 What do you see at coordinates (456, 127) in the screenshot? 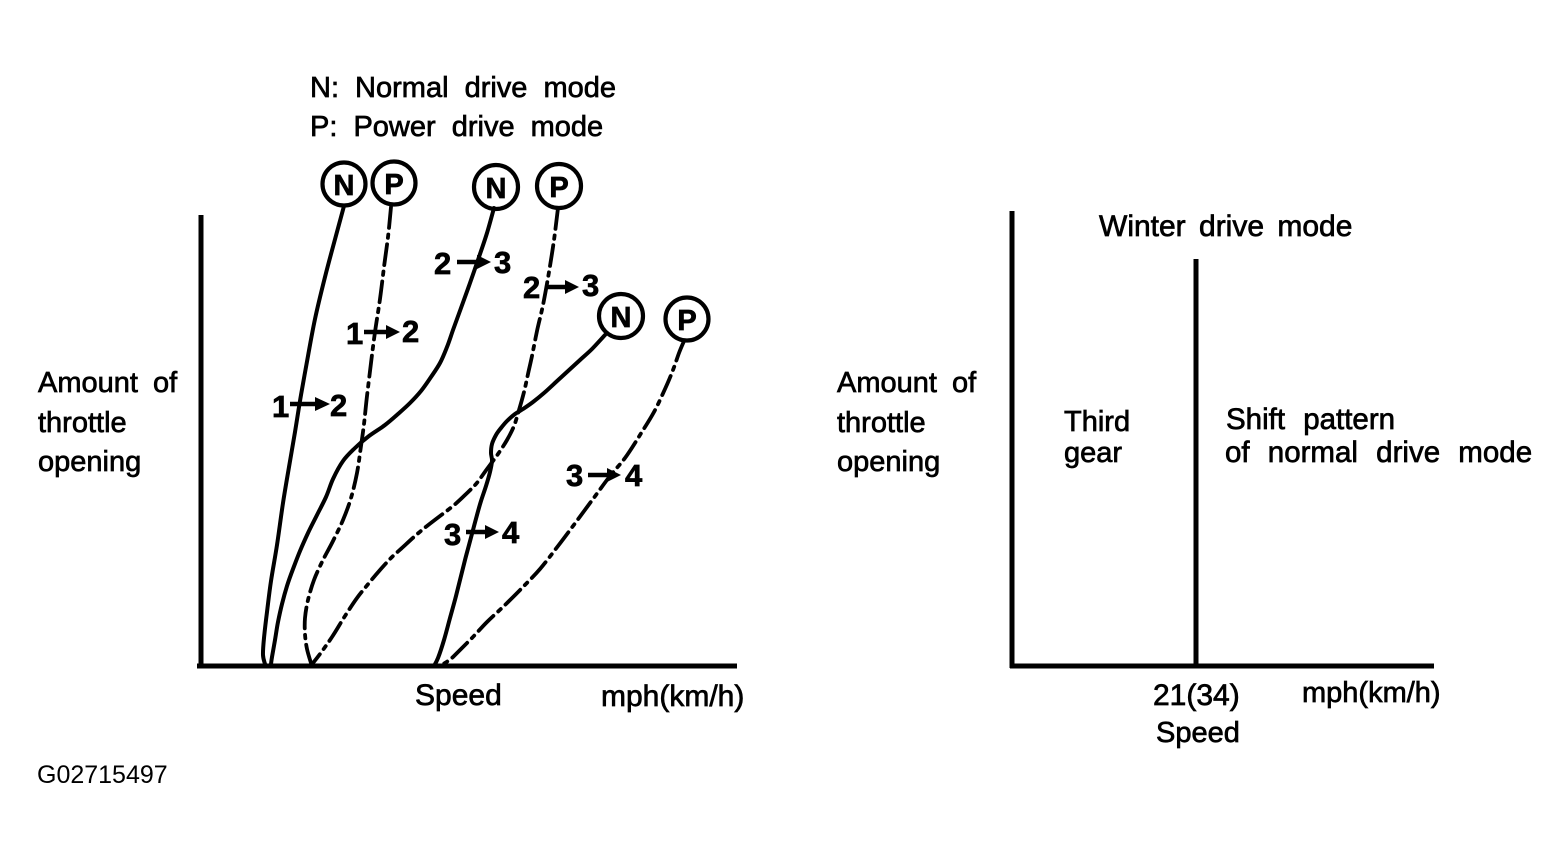
I see `svg-text: P: Power drive mode` at bounding box center [456, 127].